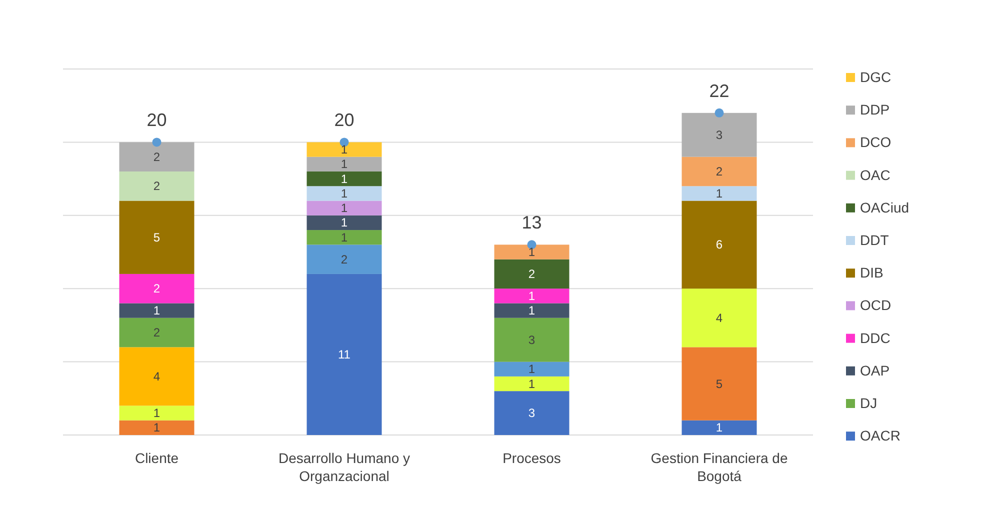 This screenshot has height=512, width=982. I want to click on data-label: 22, so click(719, 90).